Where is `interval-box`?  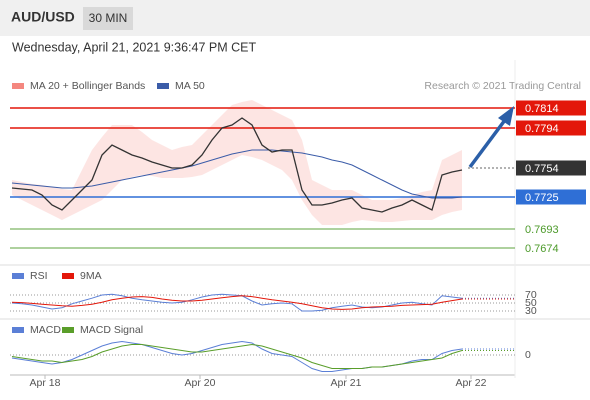 interval-box is located at coordinates (108, 18).